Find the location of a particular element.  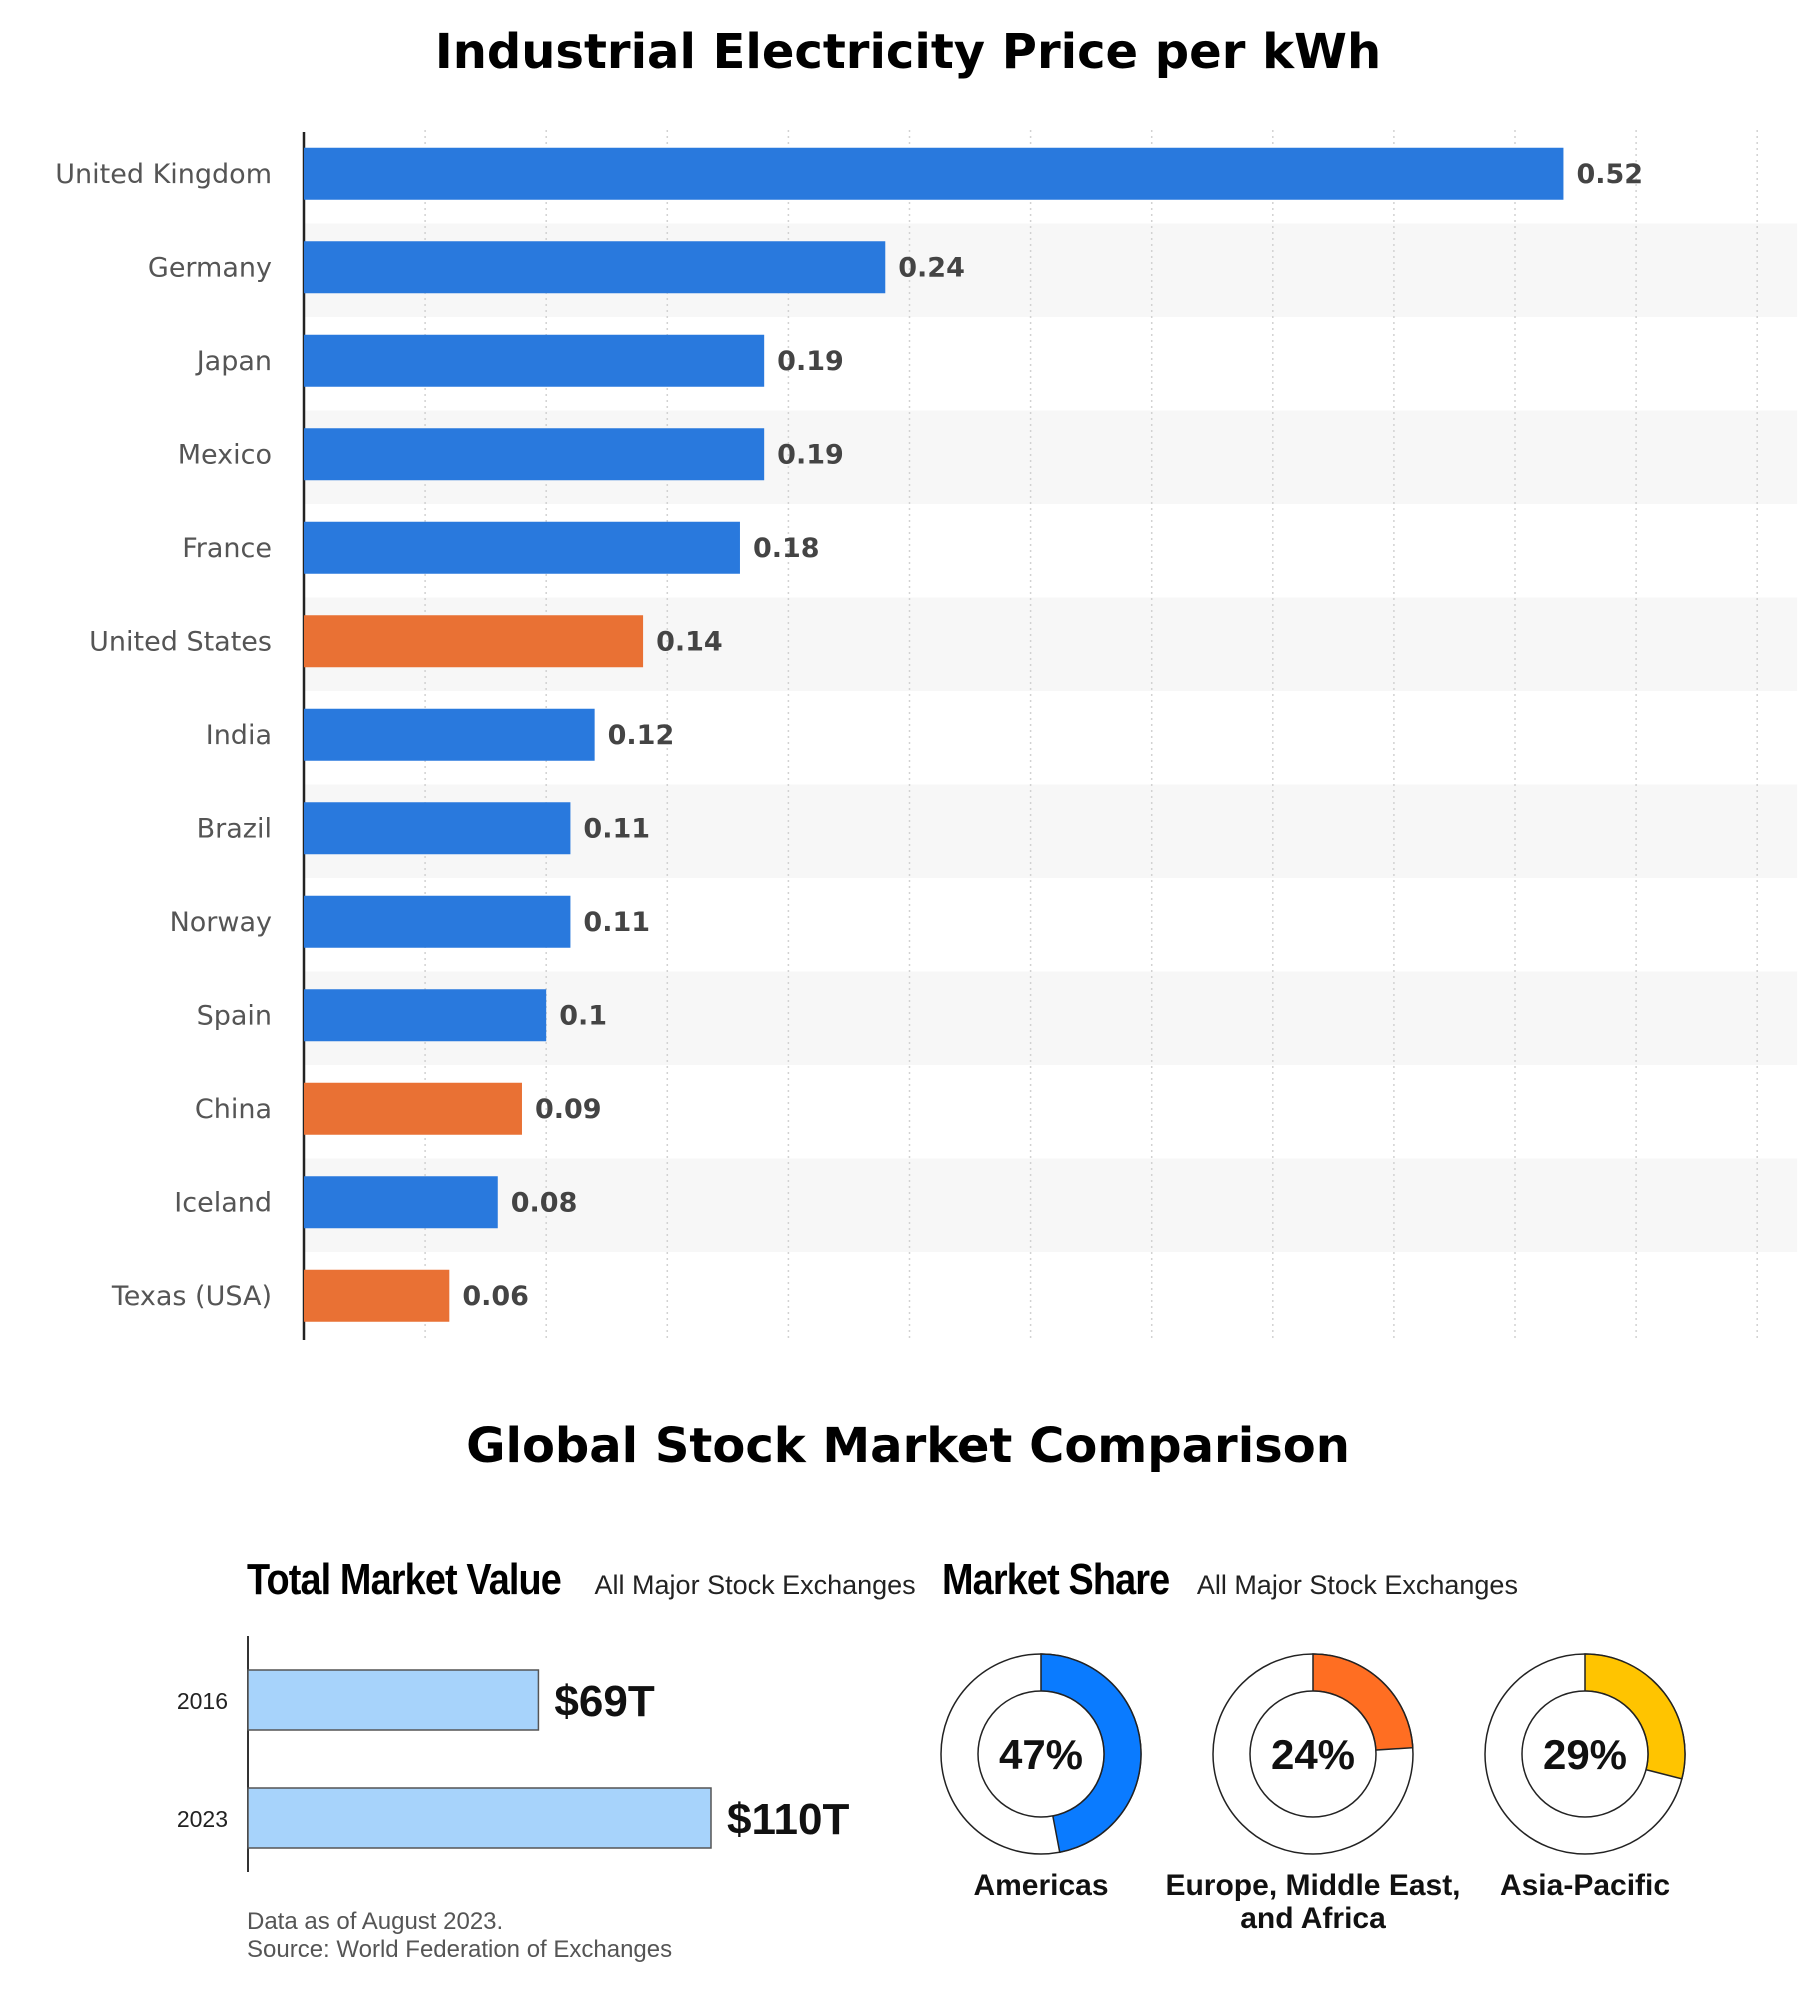

percent-label: 24% is located at coordinates (1313, 1754).